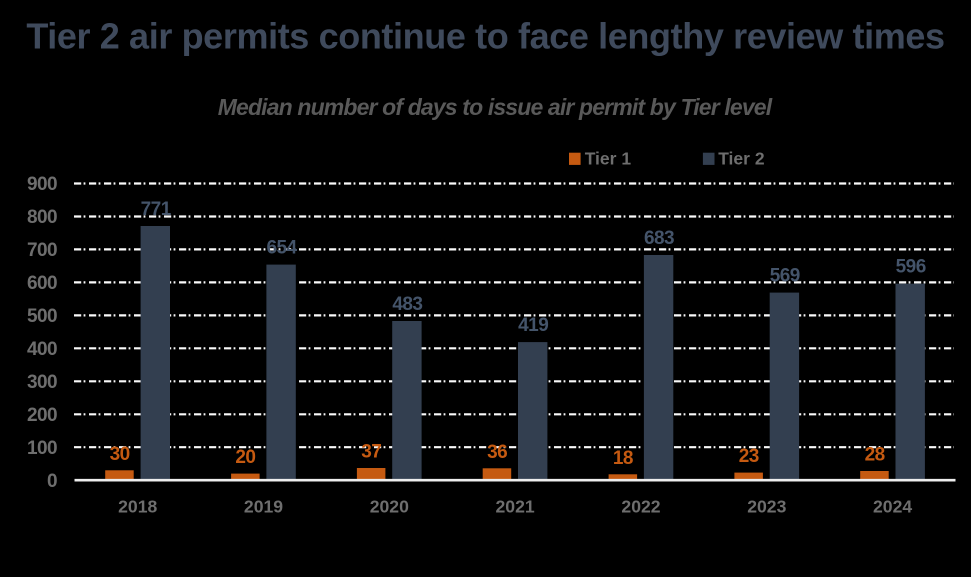 The width and height of the screenshot is (971, 577). What do you see at coordinates (42, 217) in the screenshot?
I see `svg-text: 800` at bounding box center [42, 217].